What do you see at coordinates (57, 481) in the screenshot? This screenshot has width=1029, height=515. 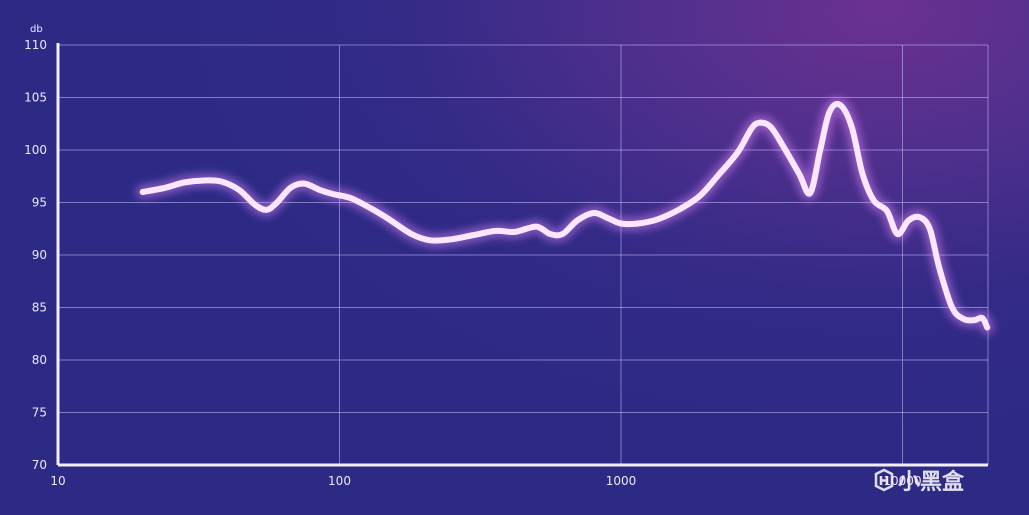 I see `x-tick-label: 10` at bounding box center [57, 481].